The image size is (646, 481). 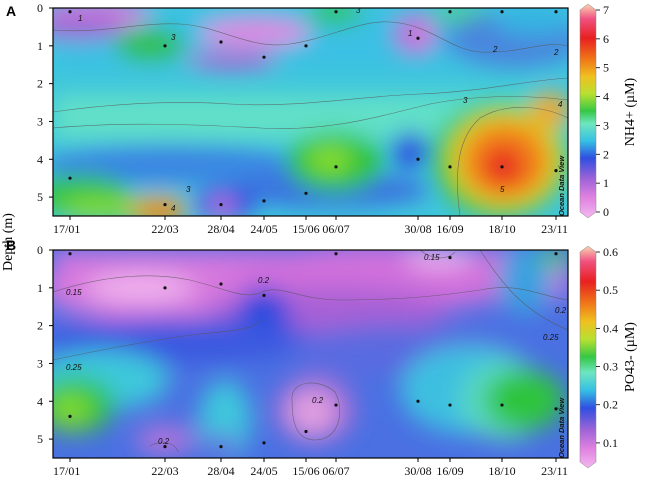 I want to click on y-tick-label: 3, so click(x=40, y=363).